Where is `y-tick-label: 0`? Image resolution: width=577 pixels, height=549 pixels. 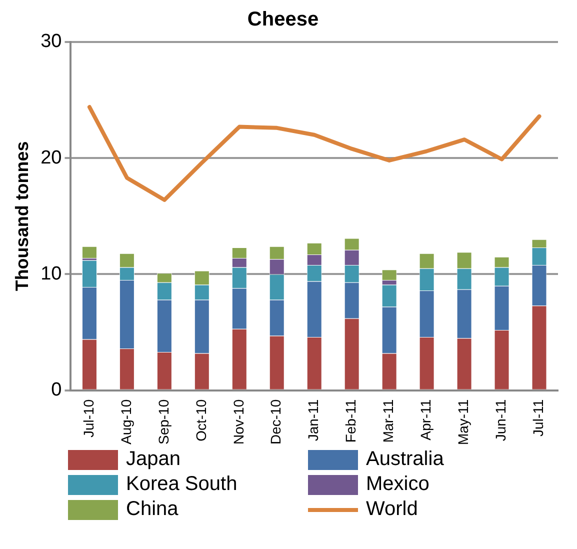 y-tick-label: 0 is located at coordinates (56, 390).